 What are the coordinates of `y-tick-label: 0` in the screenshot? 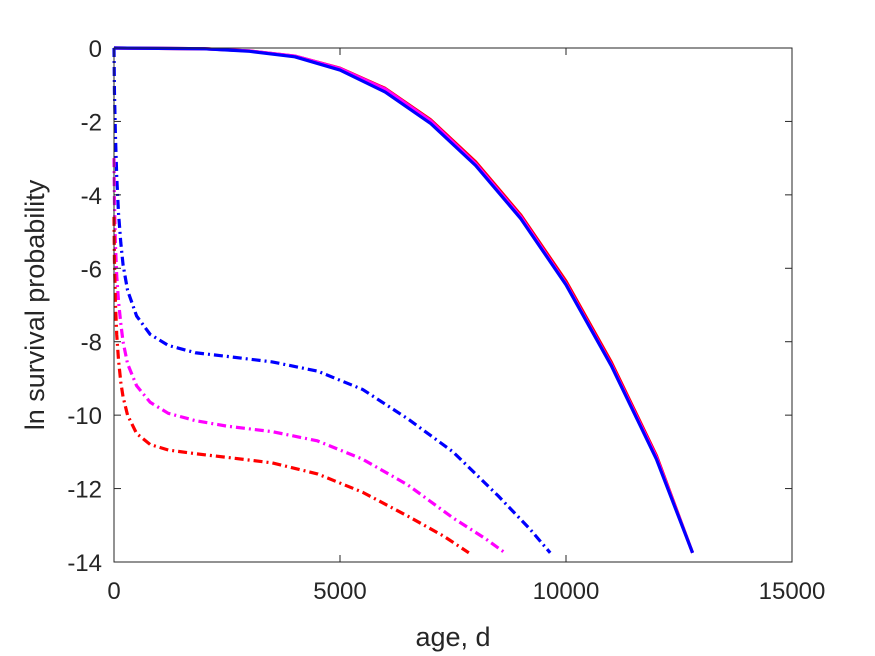 It's located at (95, 49).